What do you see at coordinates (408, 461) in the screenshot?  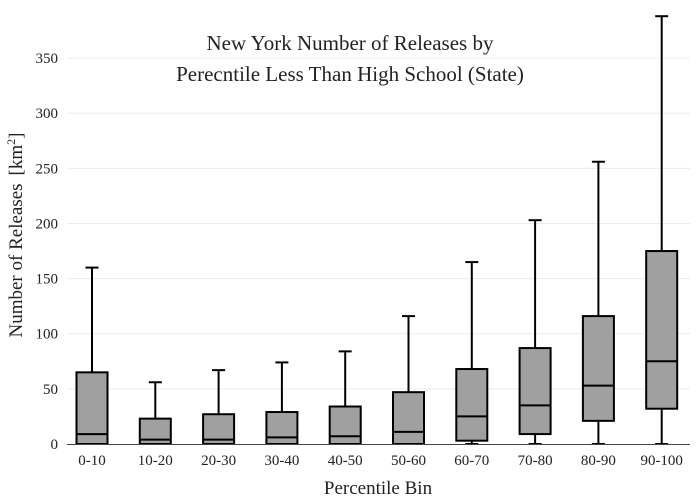 I see `x-tick-label: 50-60` at bounding box center [408, 461].